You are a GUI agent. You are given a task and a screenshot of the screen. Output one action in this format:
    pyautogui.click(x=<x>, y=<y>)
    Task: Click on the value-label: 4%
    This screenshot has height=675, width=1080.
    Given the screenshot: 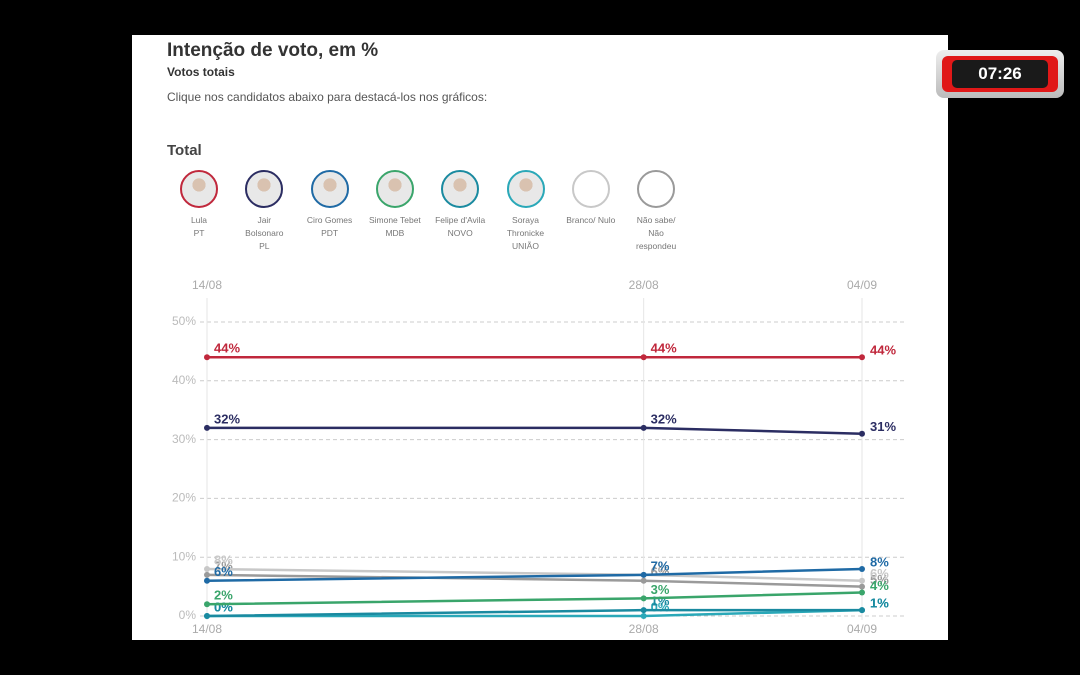 What is the action you would take?
    pyautogui.click(x=879, y=585)
    